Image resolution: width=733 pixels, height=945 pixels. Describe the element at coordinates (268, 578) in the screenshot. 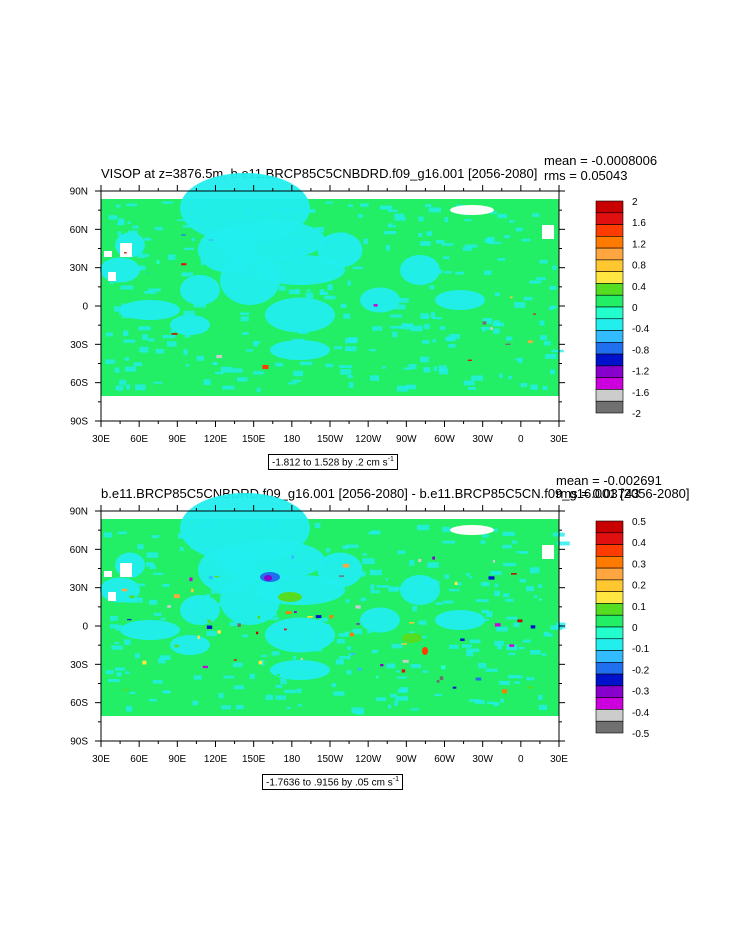

I see `field-spot-cluster` at that location.